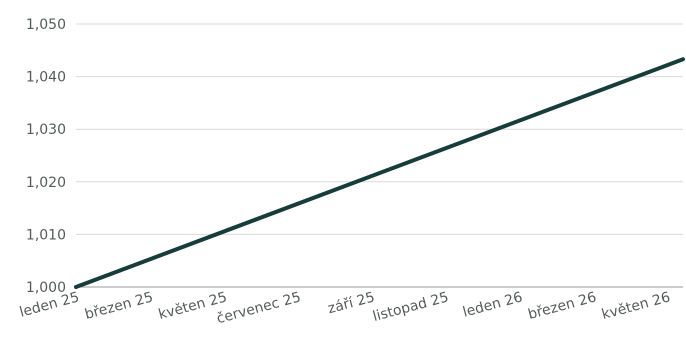 Image resolution: width=686 pixels, height=348 pixels. Describe the element at coordinates (46, 130) in the screenshot. I see `y-tick-label: 1,030` at that location.